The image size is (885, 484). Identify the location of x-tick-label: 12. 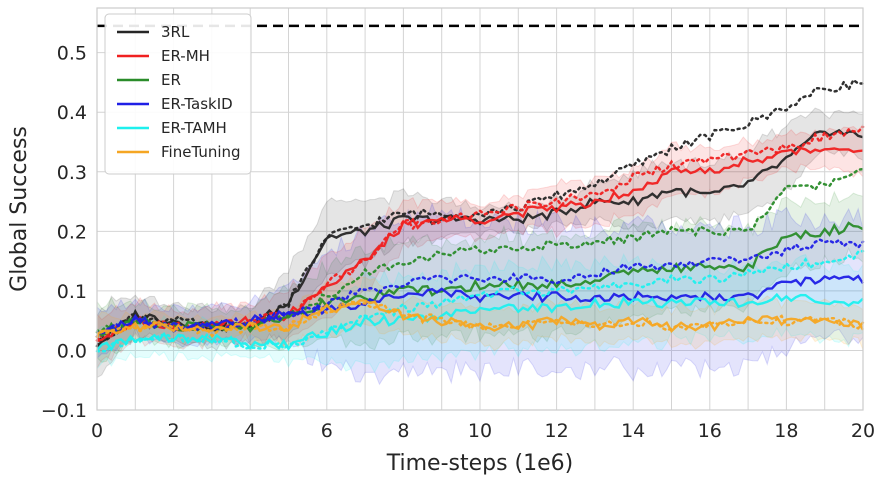
(557, 431).